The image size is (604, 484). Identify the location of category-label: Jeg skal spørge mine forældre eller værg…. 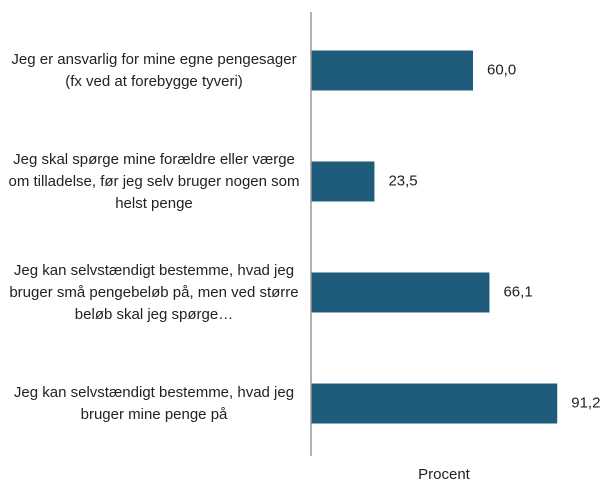
(154, 181).